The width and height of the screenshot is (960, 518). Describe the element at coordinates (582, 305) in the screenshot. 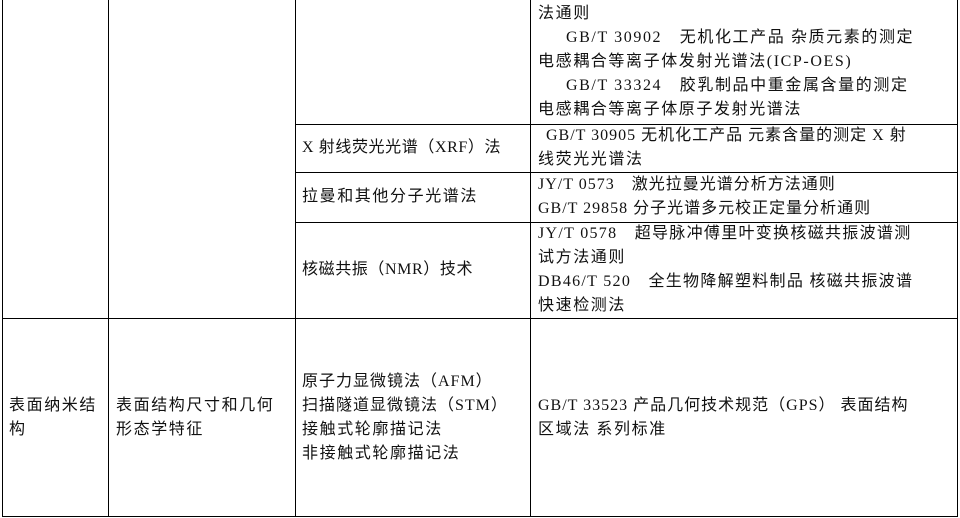

I see `standard-line: 快速检测法` at that location.